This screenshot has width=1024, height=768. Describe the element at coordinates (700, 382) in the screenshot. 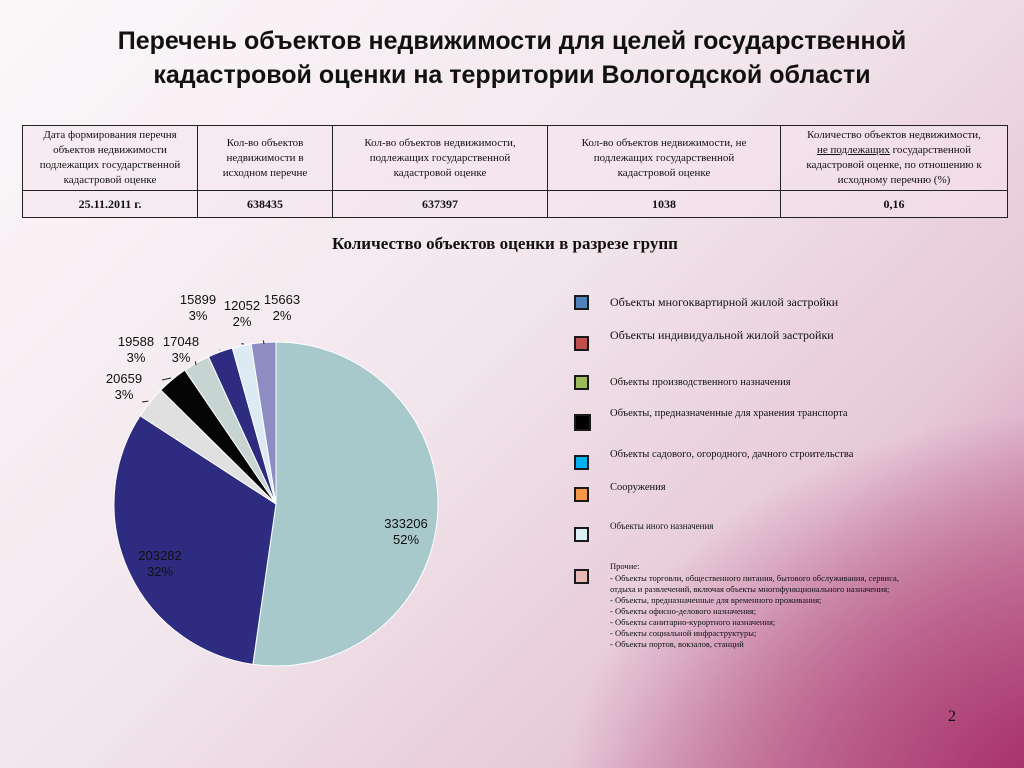

I see `legend-label: Объекты производственного назначения` at that location.